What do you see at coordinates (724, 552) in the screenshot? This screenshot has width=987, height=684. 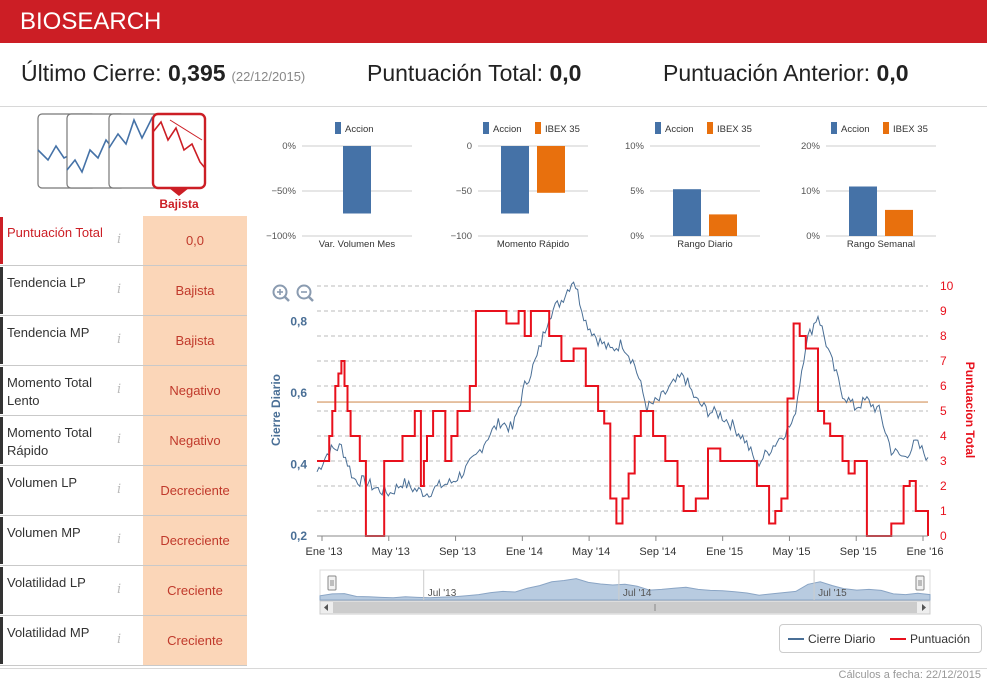 I see `x-tick-label: Ene '15` at bounding box center [724, 552].